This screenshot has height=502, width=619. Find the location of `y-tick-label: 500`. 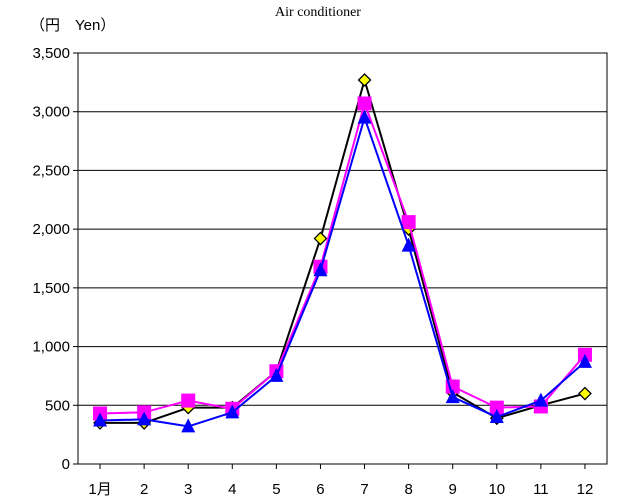

y-tick-label: 500 is located at coordinates (57, 405).